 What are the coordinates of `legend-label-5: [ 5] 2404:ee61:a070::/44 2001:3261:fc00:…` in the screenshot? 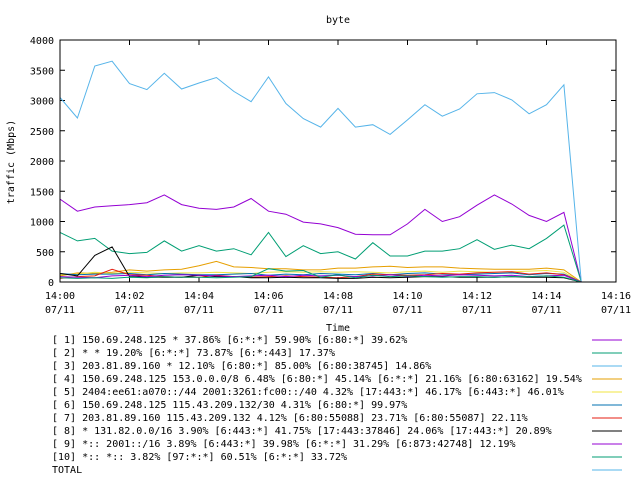 It's located at (308, 392).